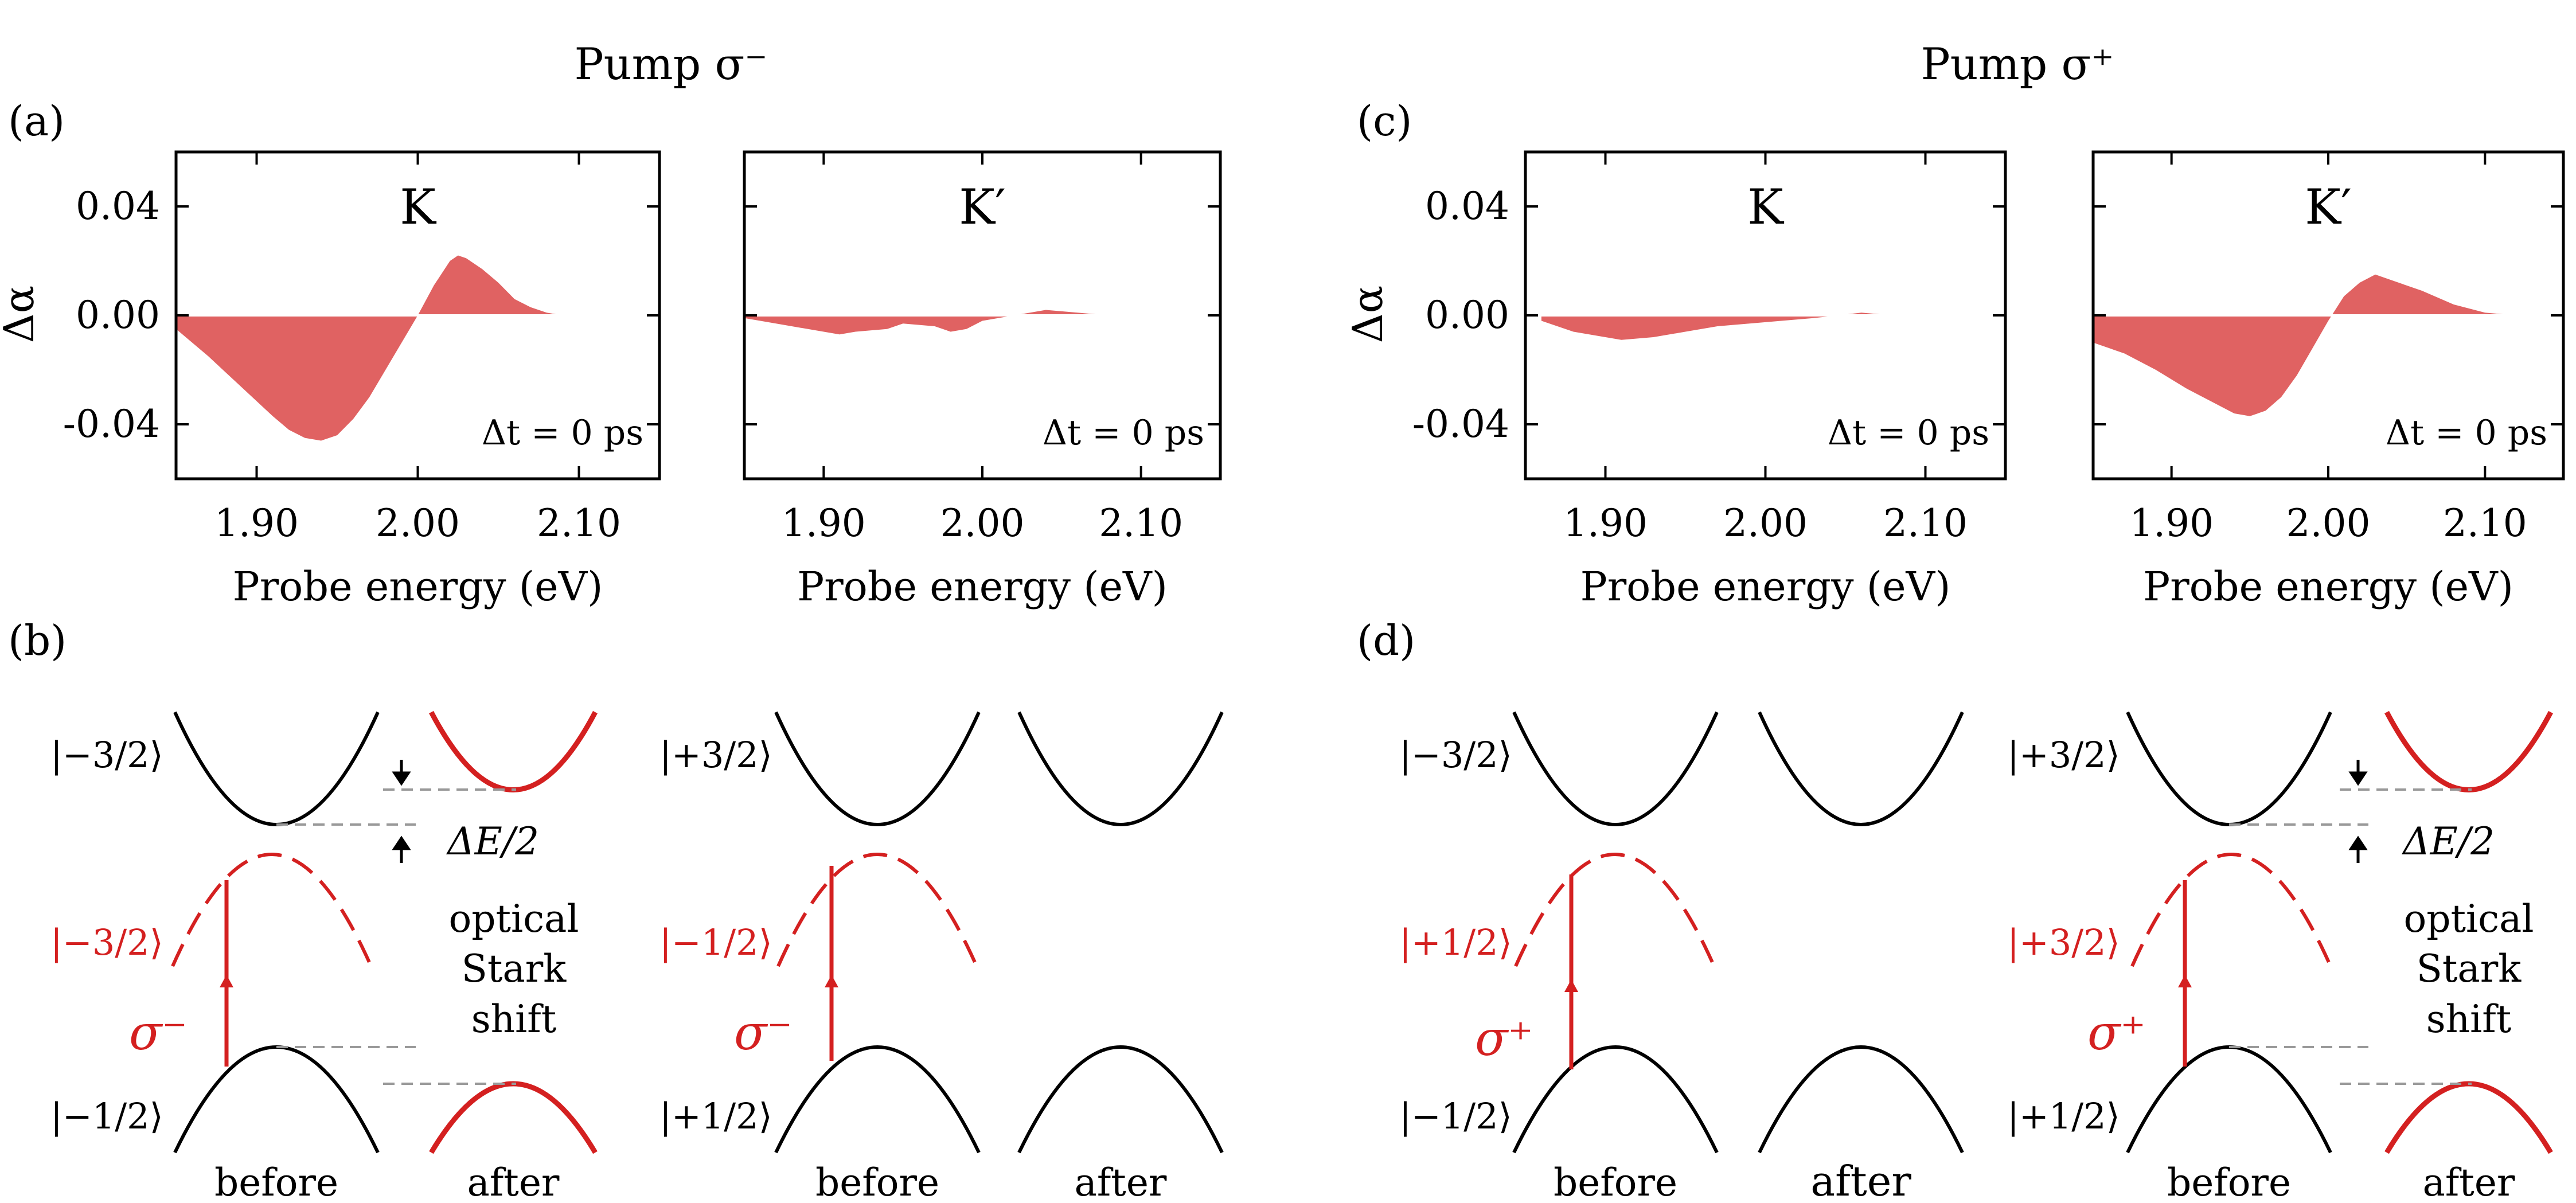  I want to click on header-pump-sigma-plus: Pump σ⁺, so click(2018, 64).